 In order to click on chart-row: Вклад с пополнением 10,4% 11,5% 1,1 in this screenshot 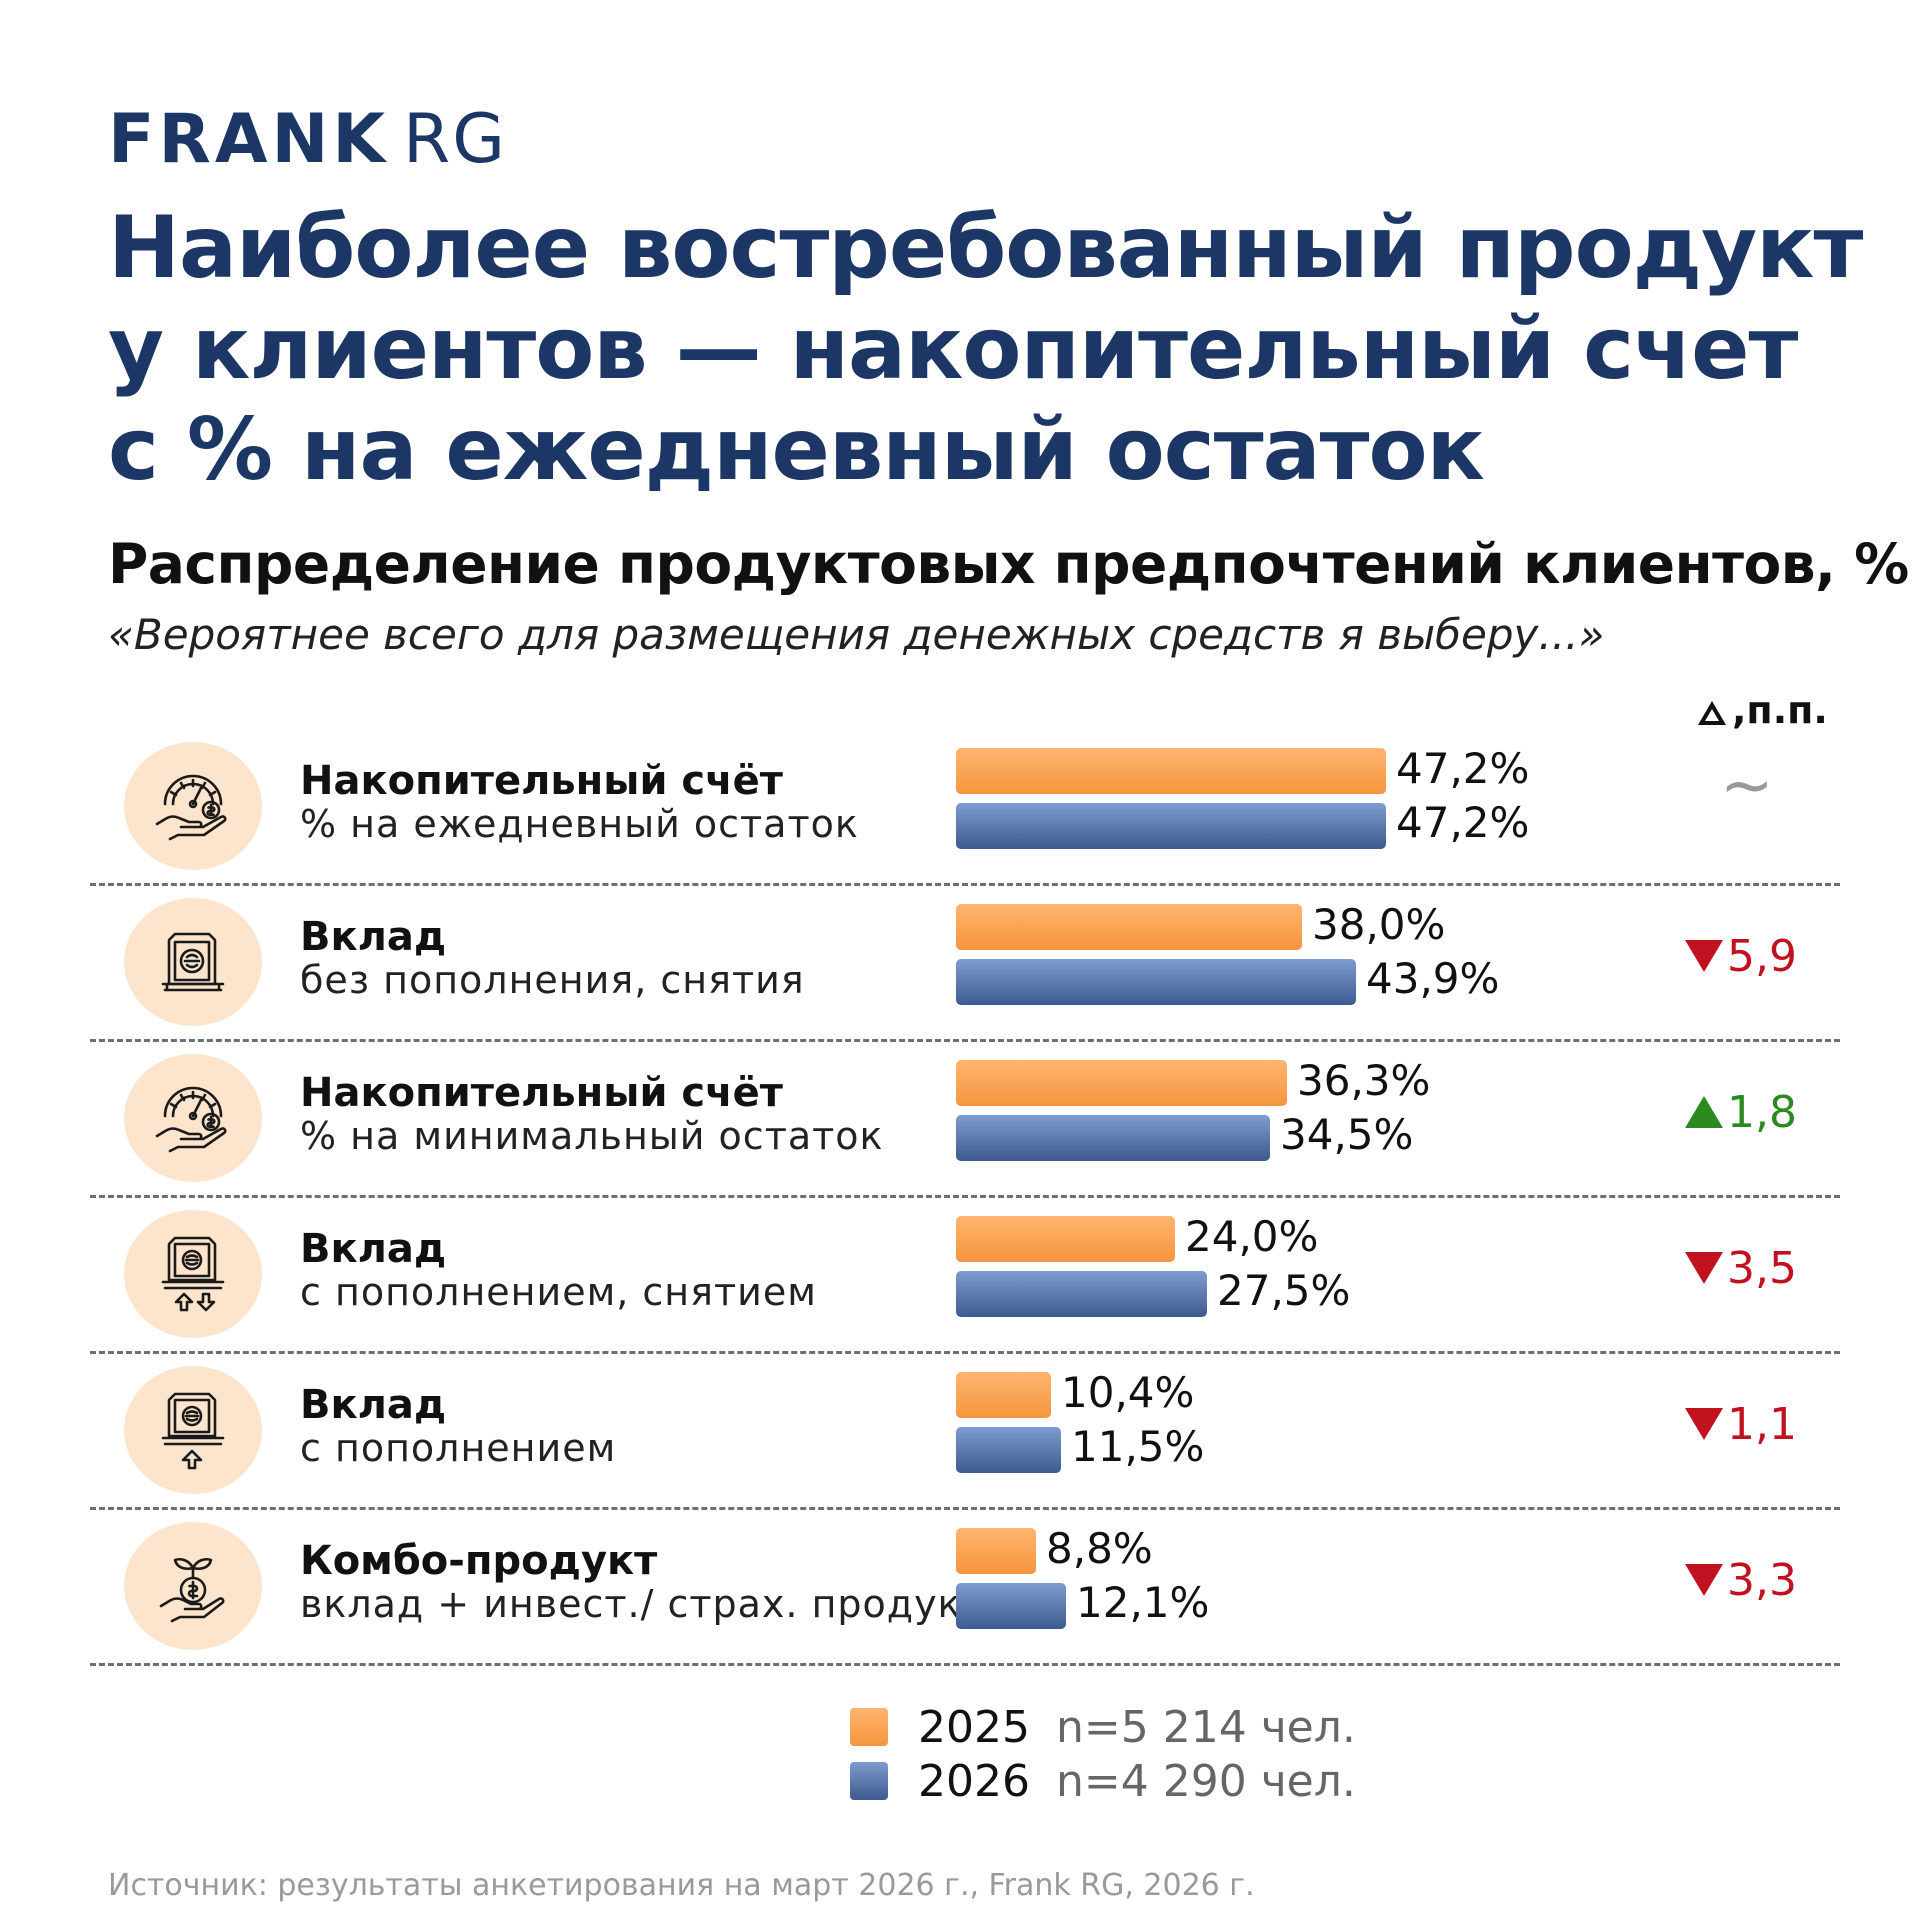, I will do `click(965, 1432)`.